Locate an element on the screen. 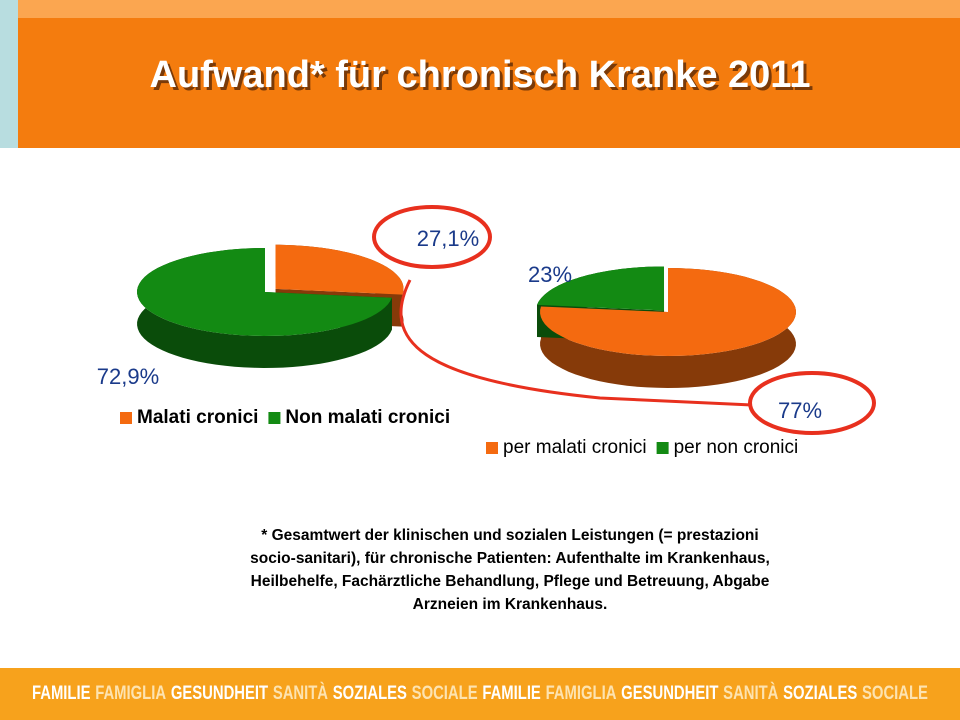 The image size is (960, 720). legend-label: Malati cronici is located at coordinates (197, 417).